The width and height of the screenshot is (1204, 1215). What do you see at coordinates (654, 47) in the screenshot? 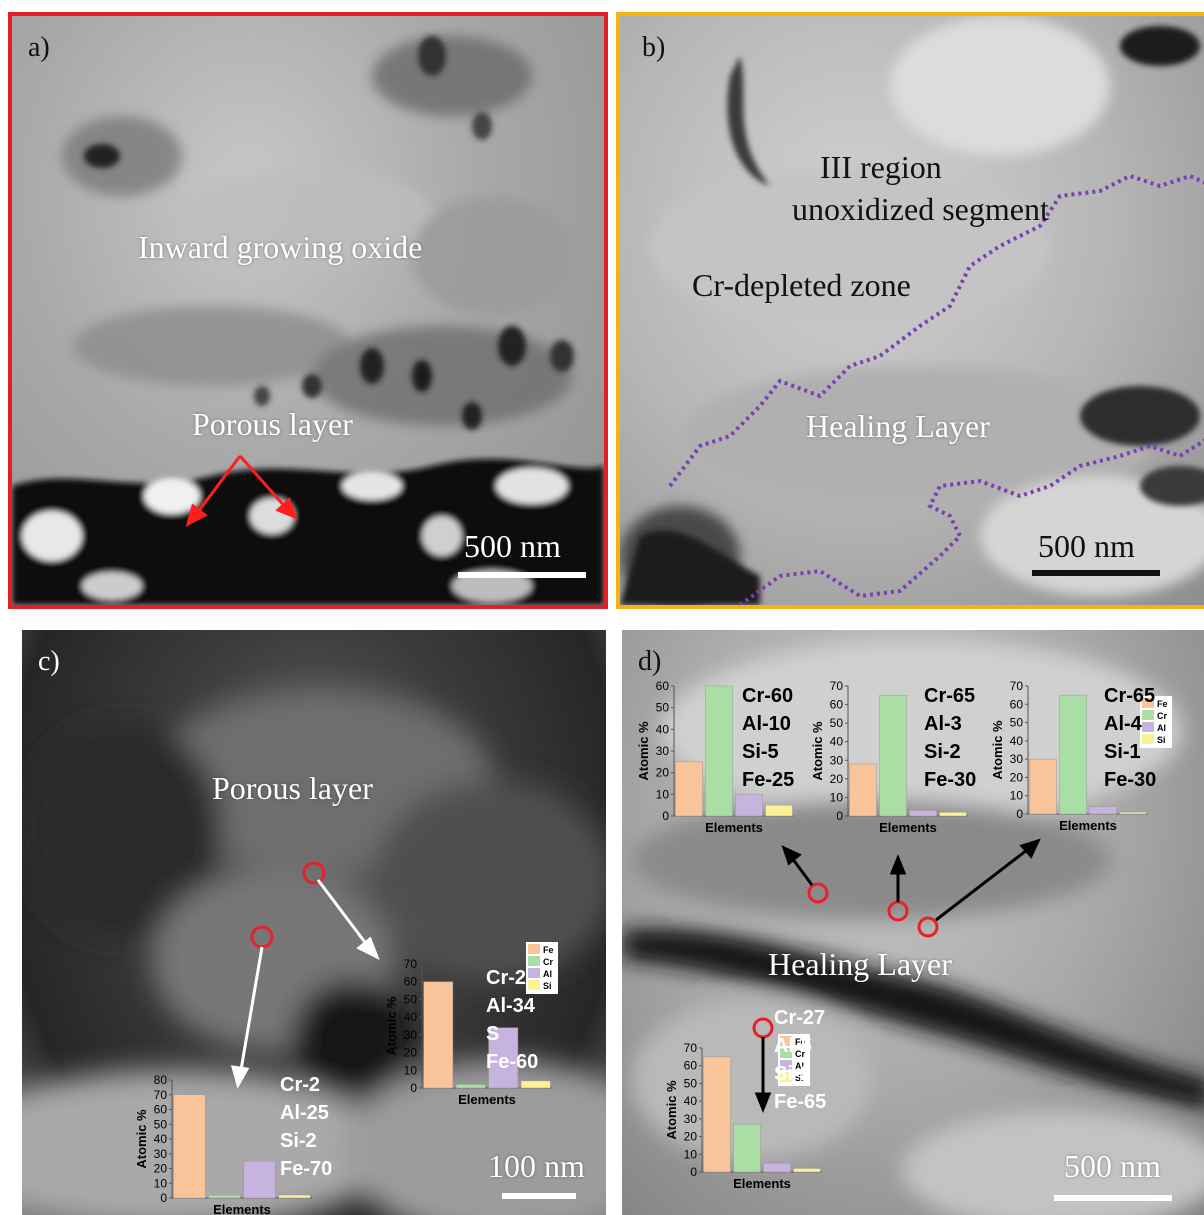
I see `panel-letter: b)` at bounding box center [654, 47].